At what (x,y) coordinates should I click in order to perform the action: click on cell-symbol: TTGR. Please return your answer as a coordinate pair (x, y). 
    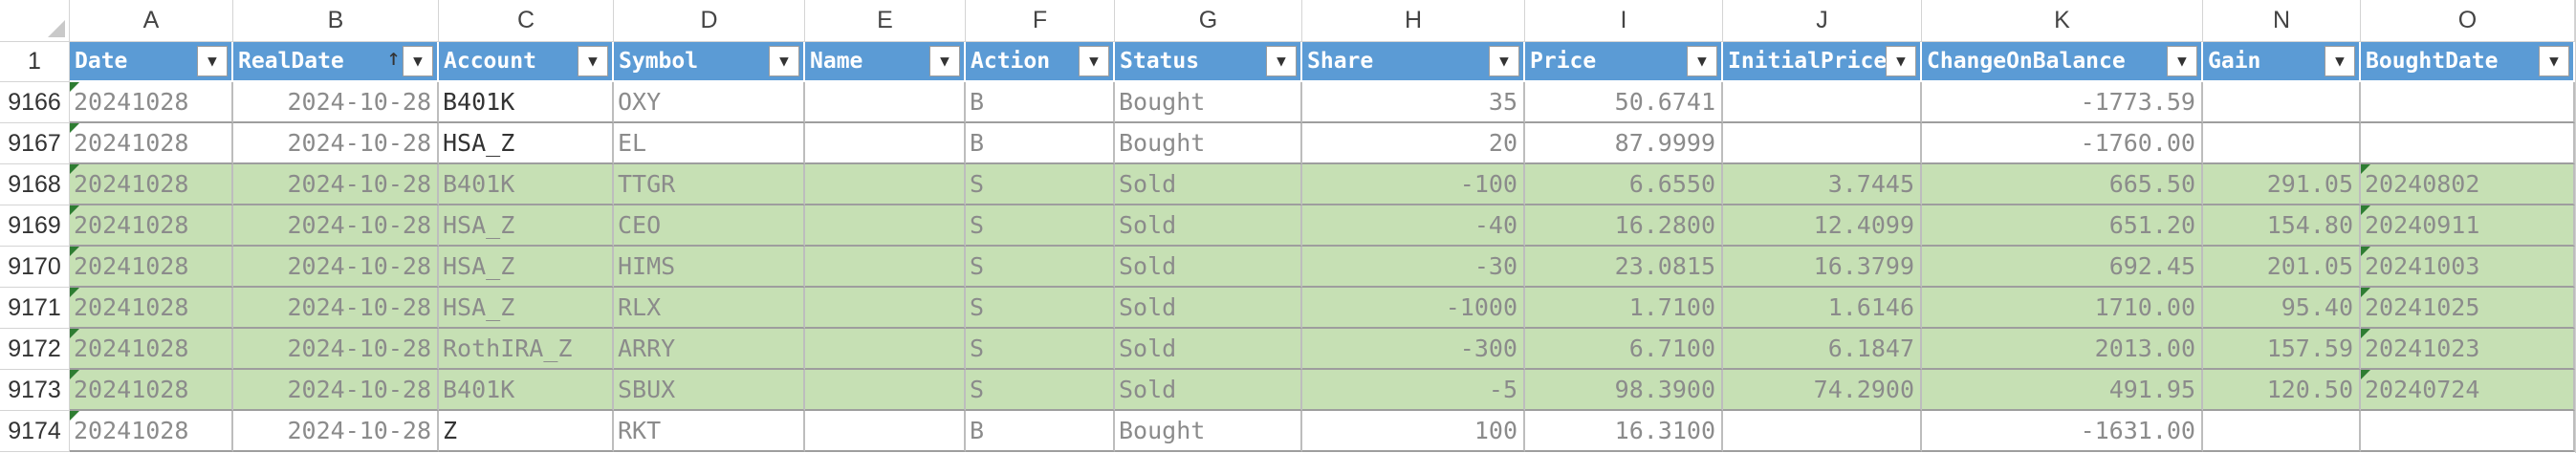
    Looking at the image, I should click on (709, 184).